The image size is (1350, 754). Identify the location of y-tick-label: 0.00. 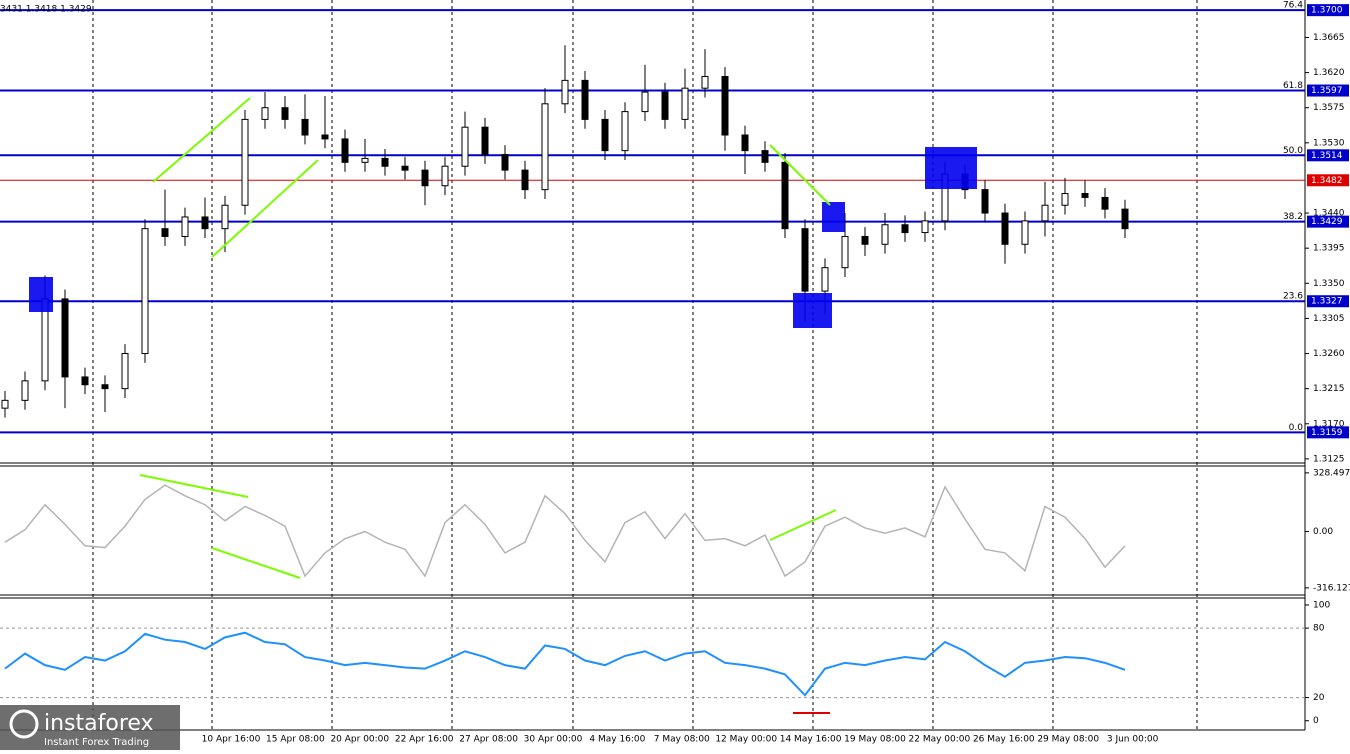
(1323, 532).